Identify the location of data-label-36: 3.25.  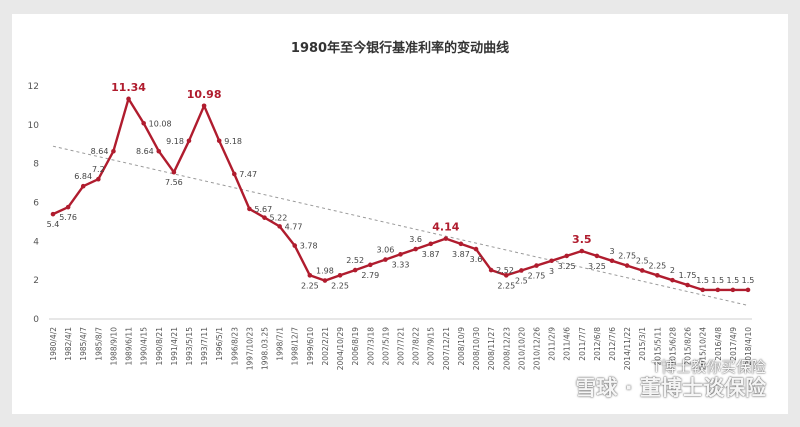
(597, 266).